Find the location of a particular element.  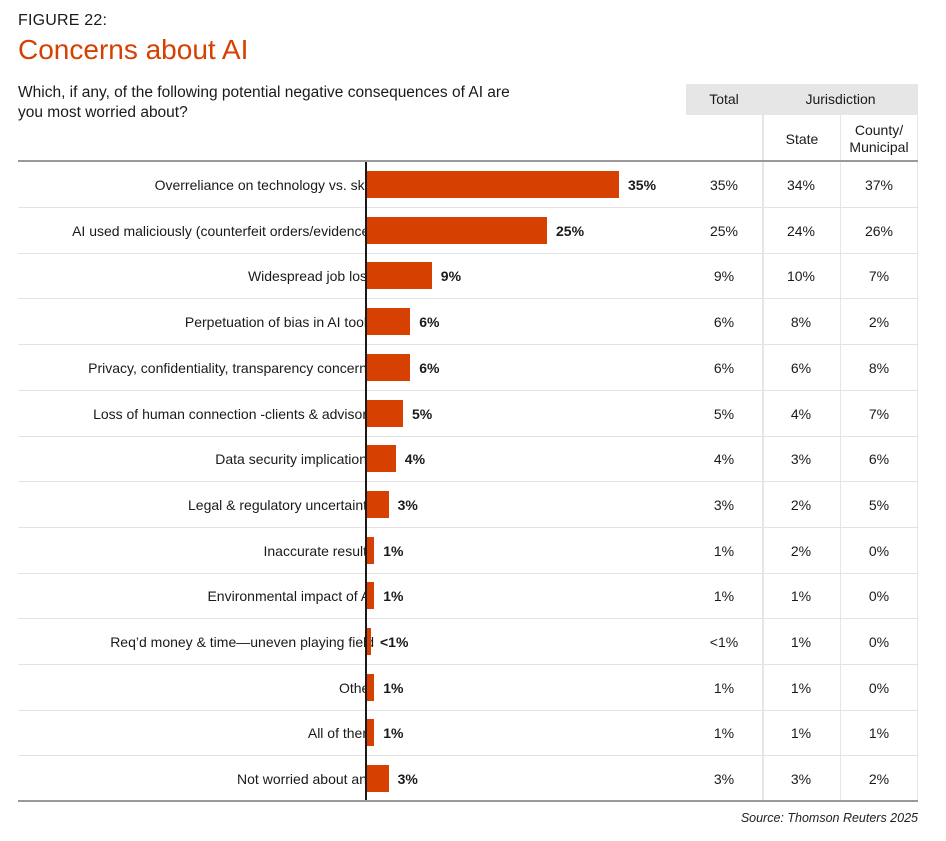

table-row: Other 1% 1% 1% 0% is located at coordinates (468, 688).